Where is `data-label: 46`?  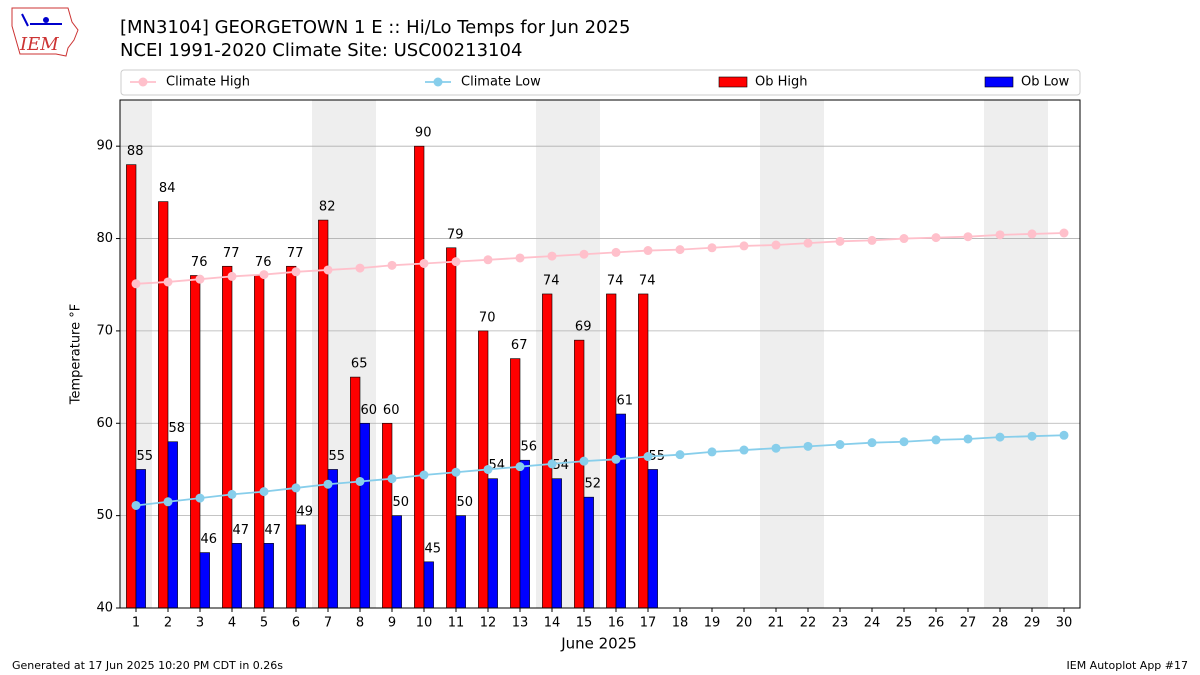 data-label: 46 is located at coordinates (209, 539).